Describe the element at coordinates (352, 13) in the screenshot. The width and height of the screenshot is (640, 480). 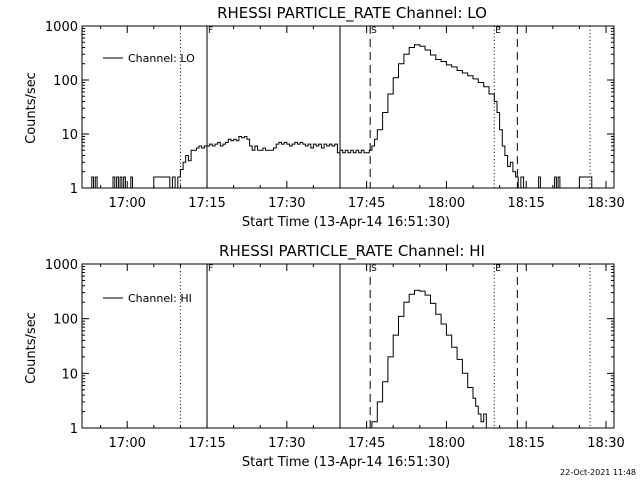
I see `chart-title: RHESSI PARTICLE_RATE Channel: LO` at that location.